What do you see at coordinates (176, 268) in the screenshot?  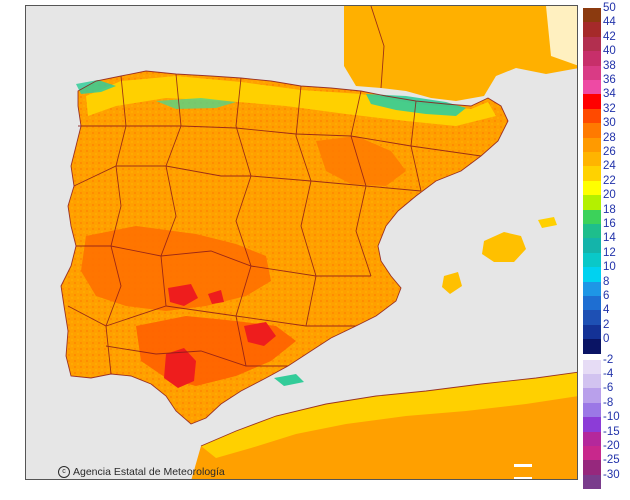 I see `guadiana-hot-zone` at bounding box center [176, 268].